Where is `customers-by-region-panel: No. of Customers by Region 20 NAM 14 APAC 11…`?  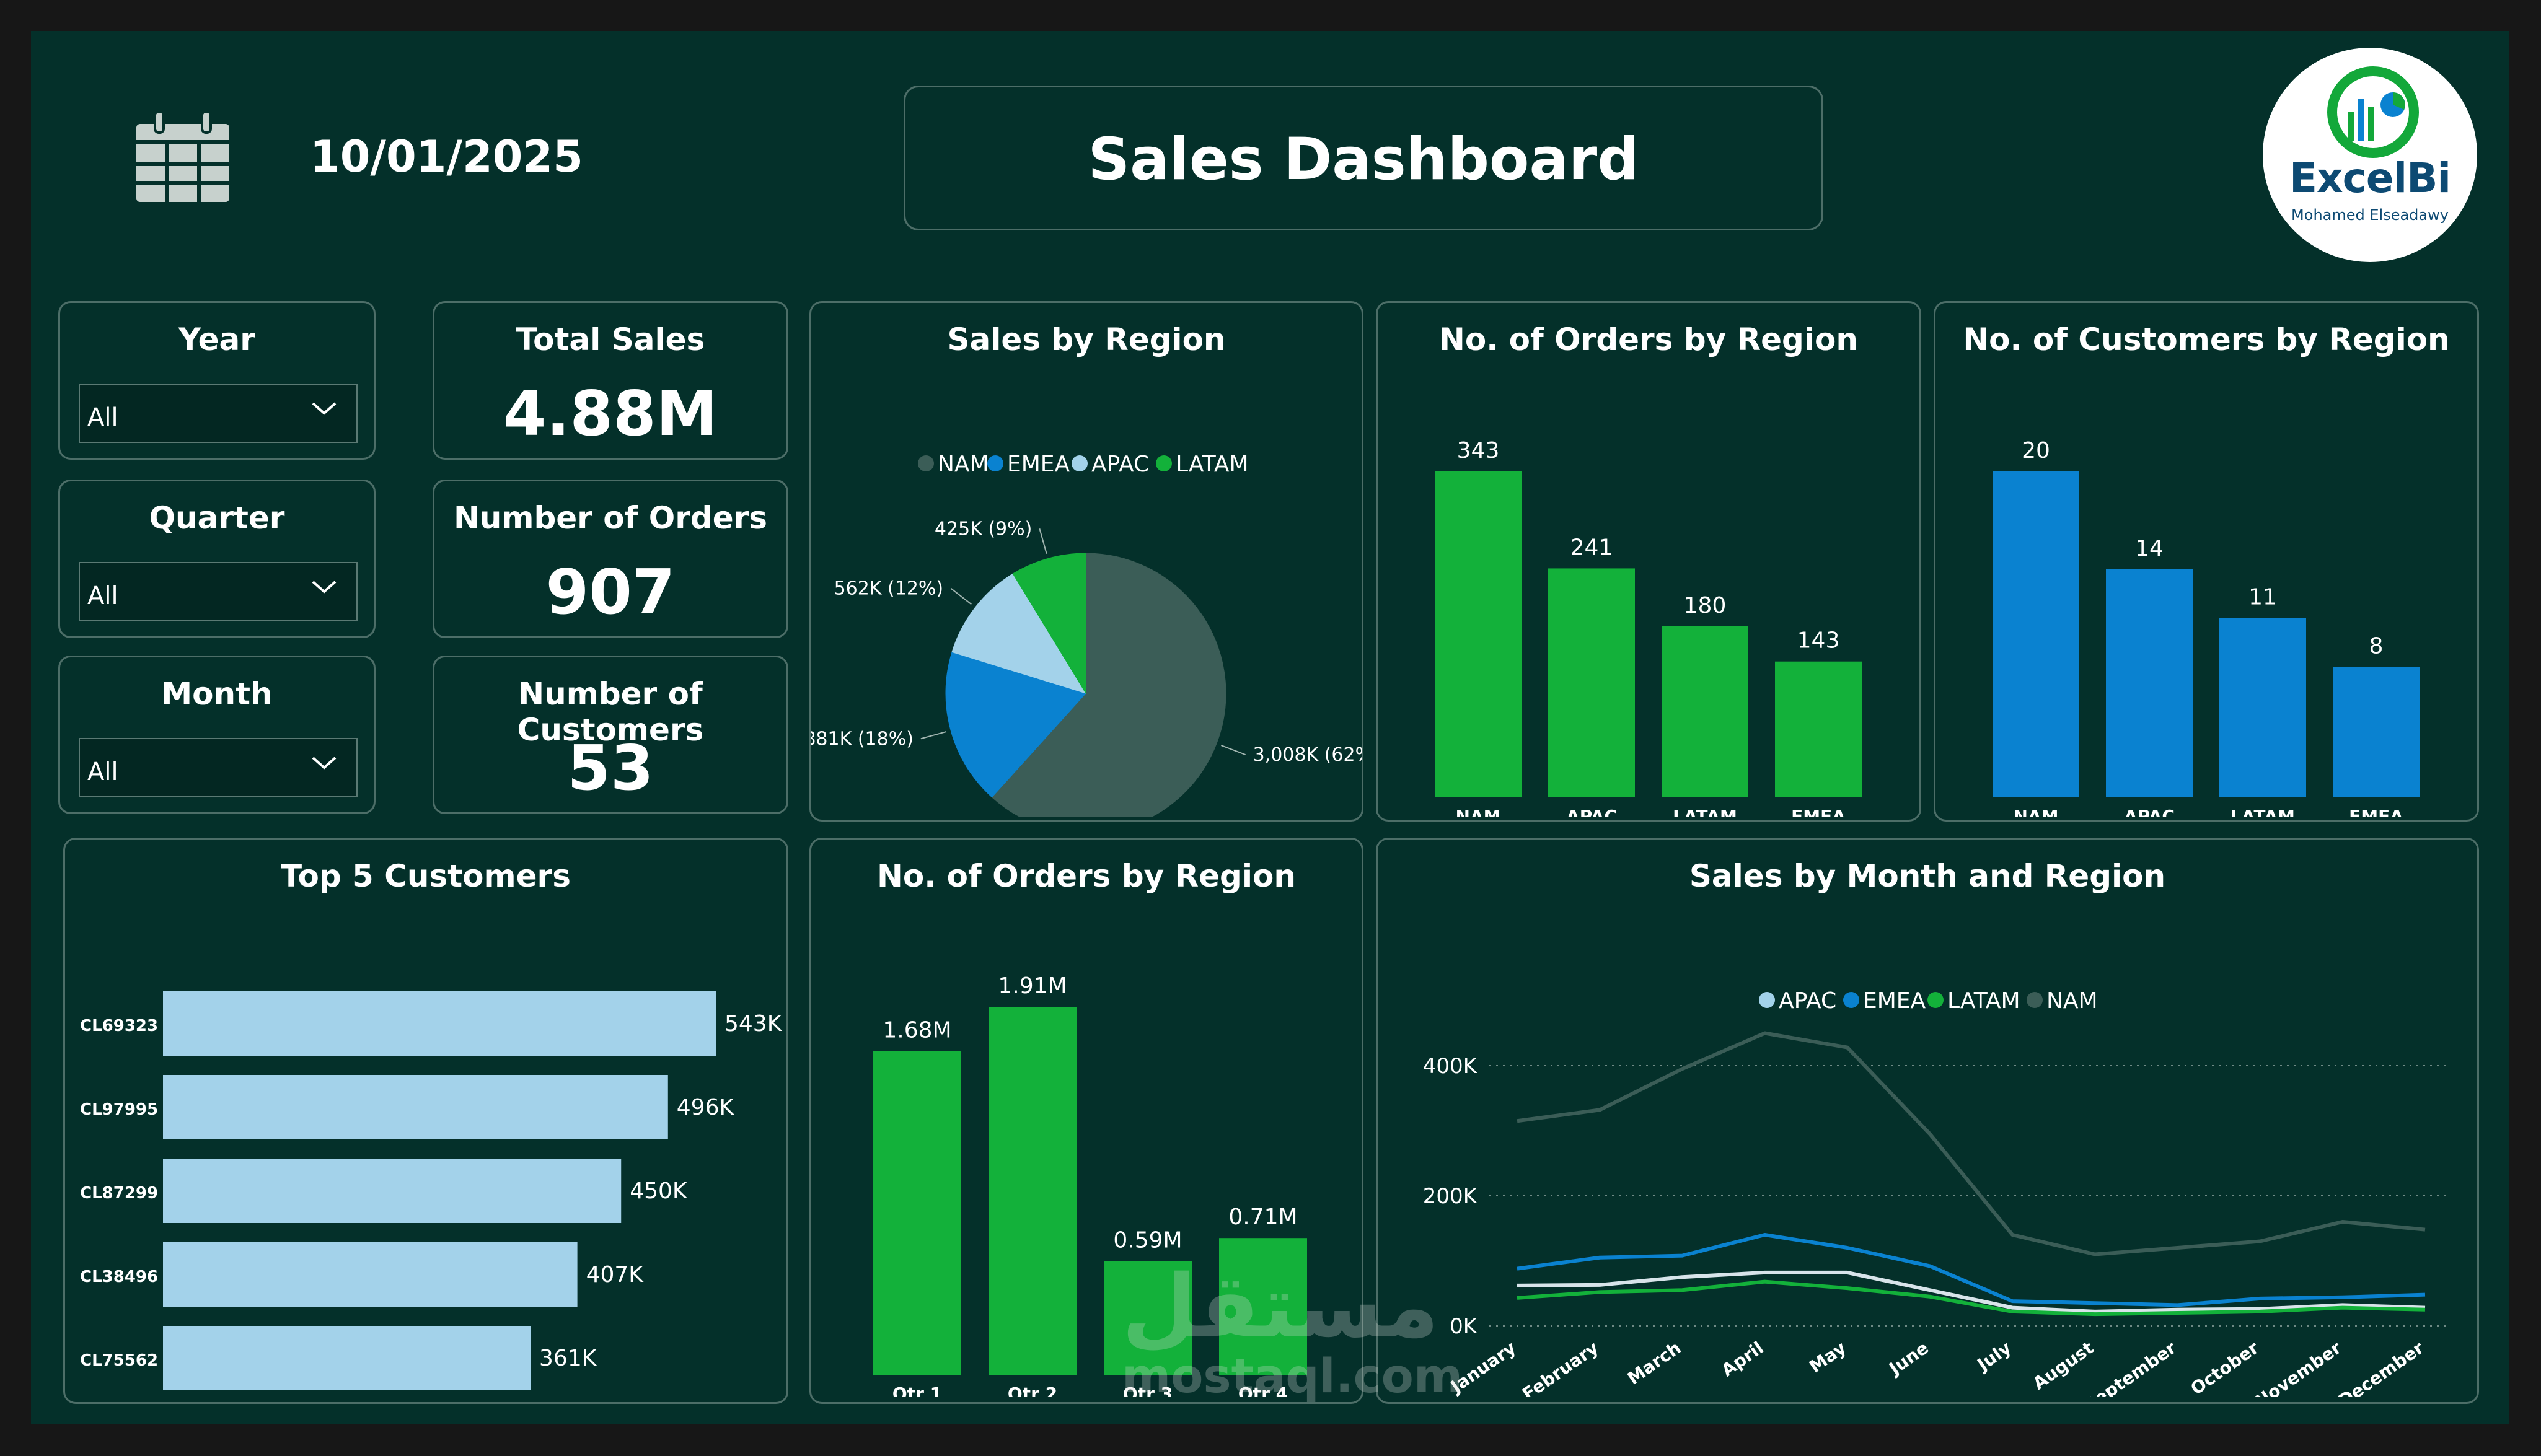 customers-by-region-panel: No. of Customers by Region 20 NAM 14 APAC 11… is located at coordinates (2206, 561).